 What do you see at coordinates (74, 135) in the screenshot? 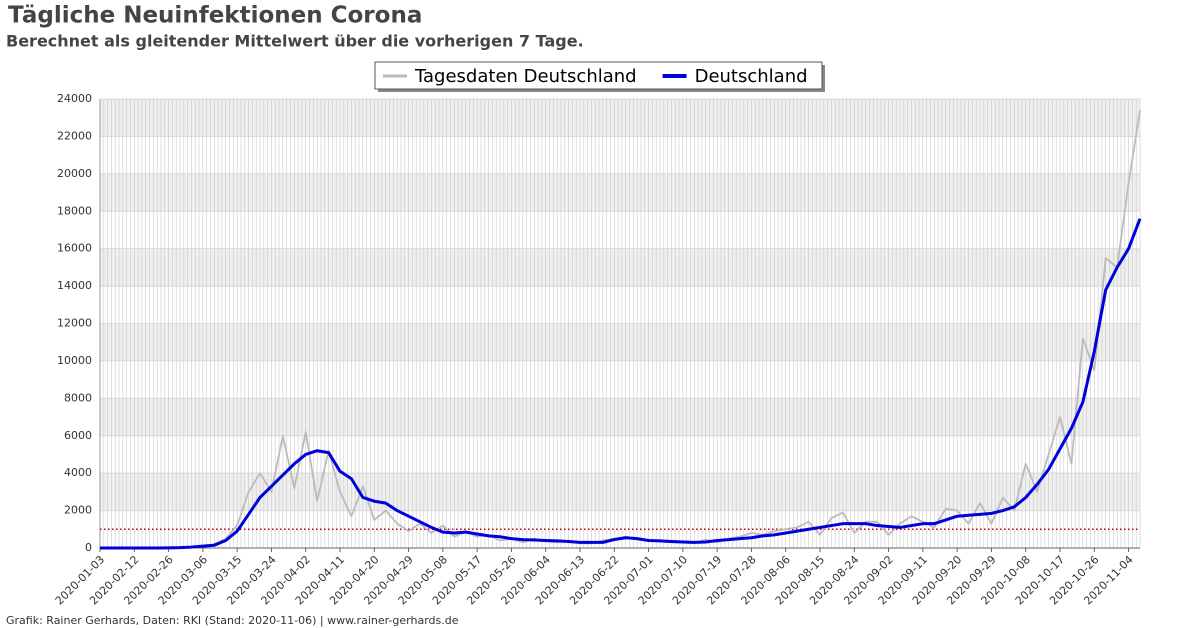
I see `y-tick-label: 22000` at bounding box center [74, 135].